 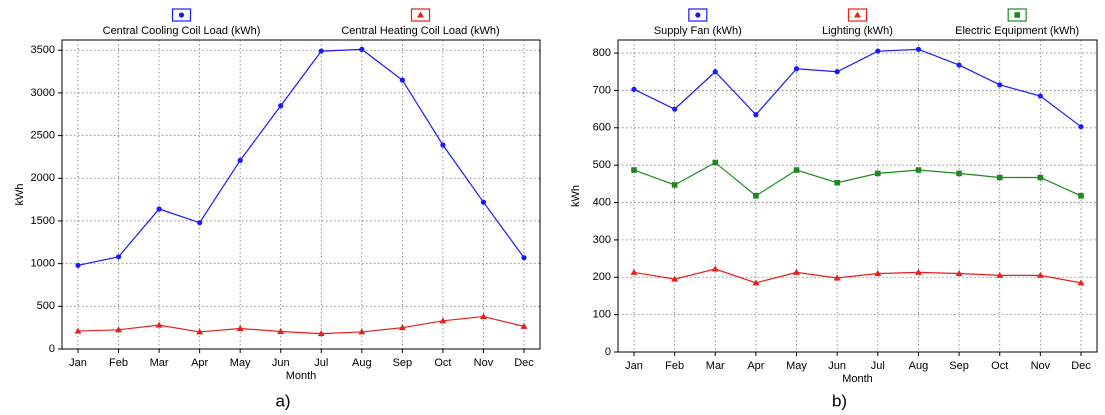 I want to click on legend-label: Central Cooling Coil Load (kWh), so click(x=182, y=31).